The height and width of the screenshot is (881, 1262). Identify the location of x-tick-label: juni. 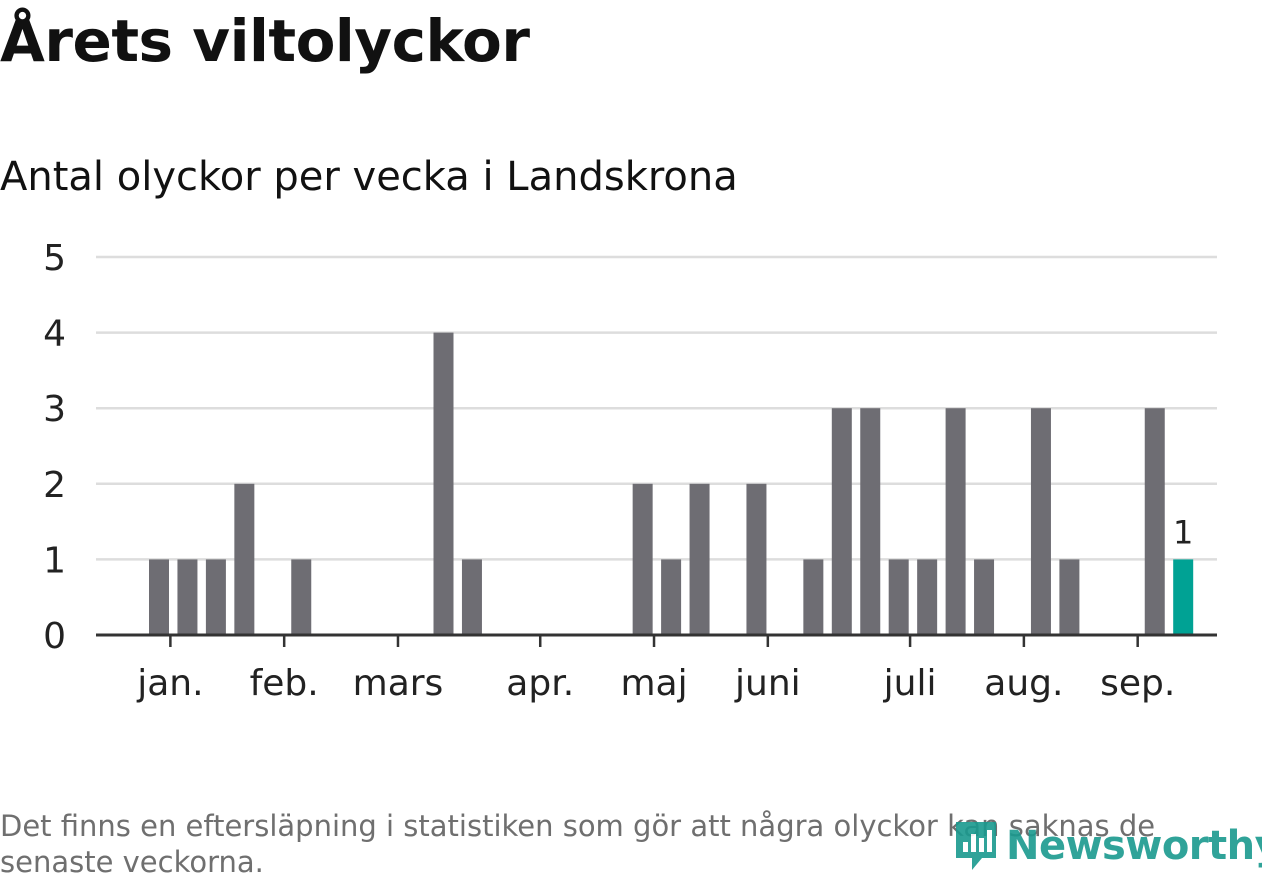
(767, 683).